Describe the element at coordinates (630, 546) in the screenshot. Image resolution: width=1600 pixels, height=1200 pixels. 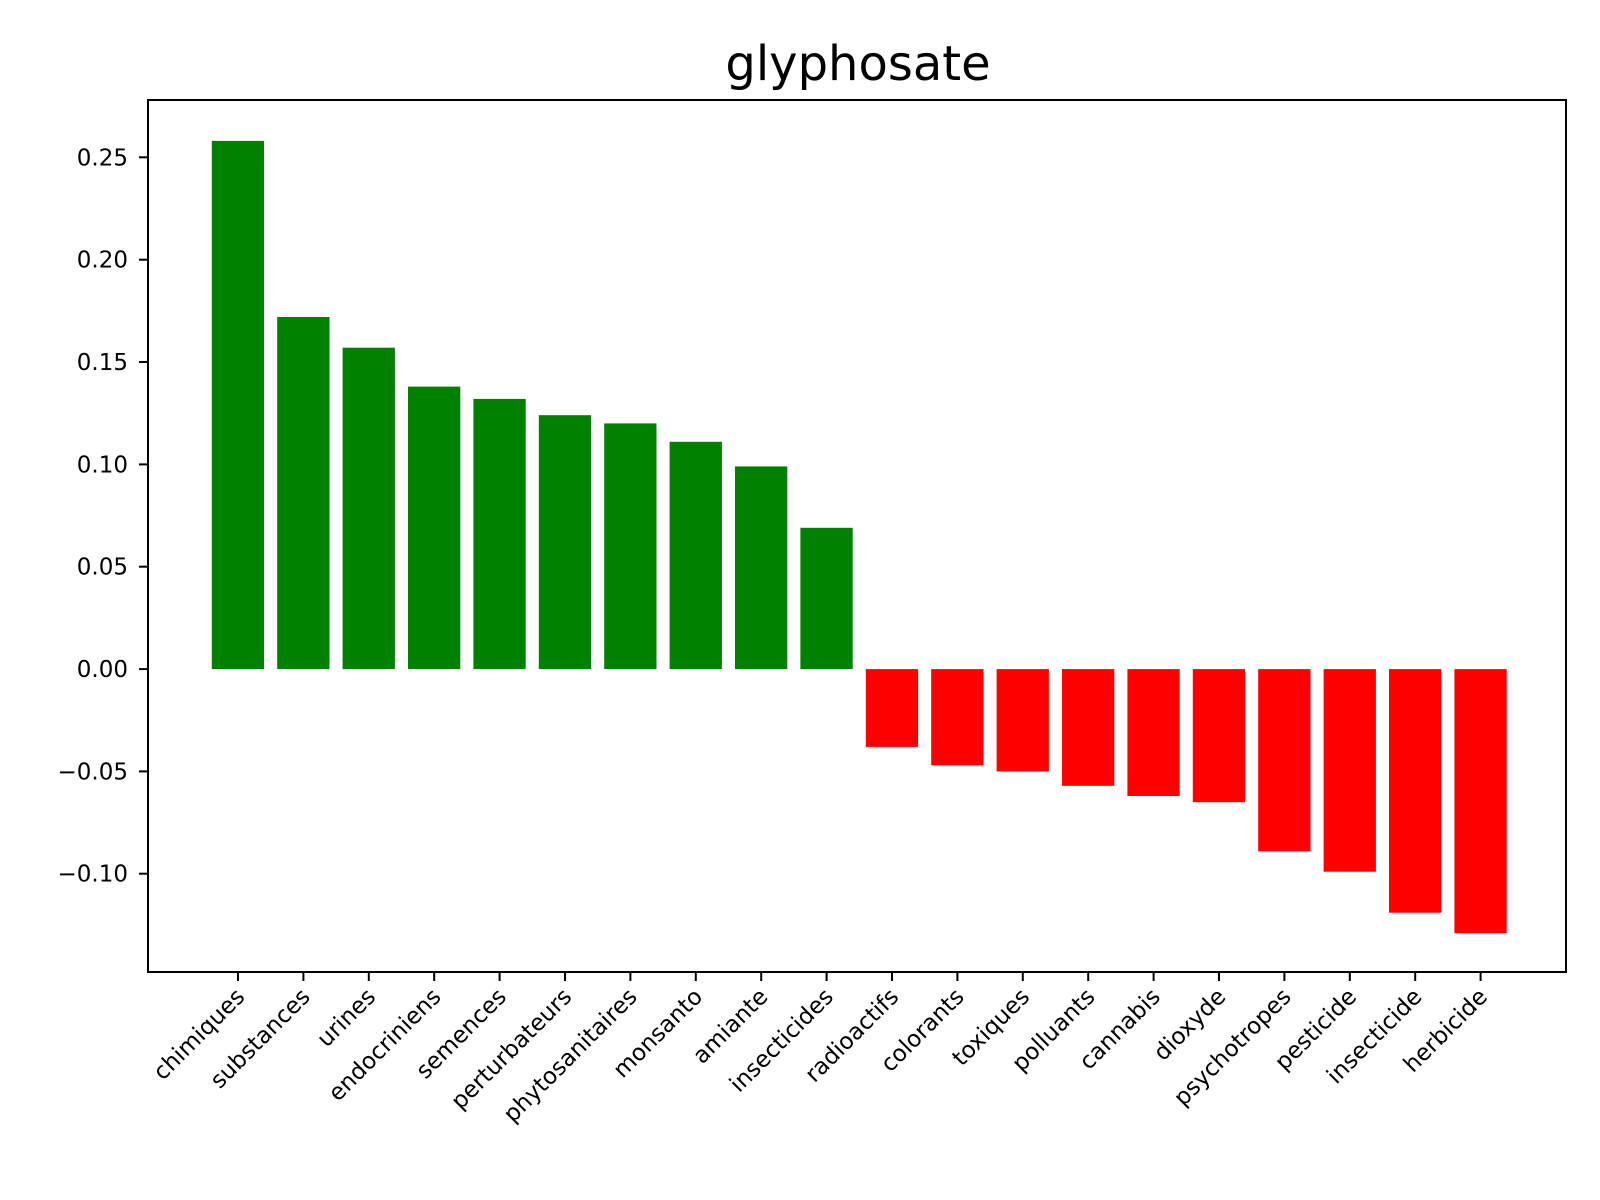
I see `bar-phytosanitaires` at that location.